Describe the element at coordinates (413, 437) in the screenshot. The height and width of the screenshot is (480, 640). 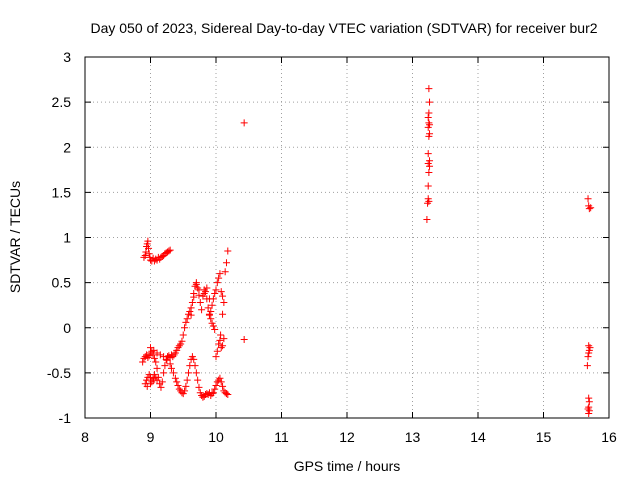
I see `x-tick-label: 13` at that location.